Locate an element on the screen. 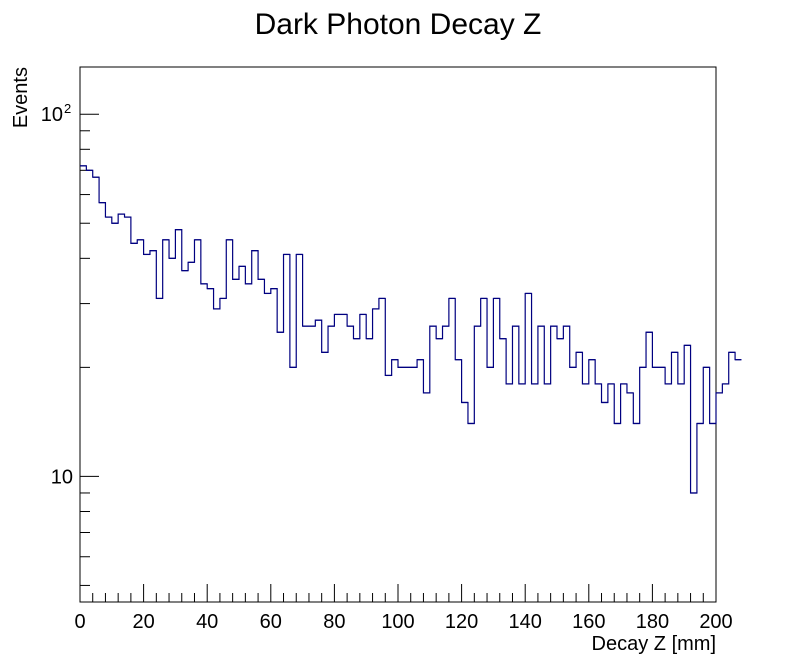 The image size is (796, 672). x-tick-label: 140 is located at coordinates (525, 622).